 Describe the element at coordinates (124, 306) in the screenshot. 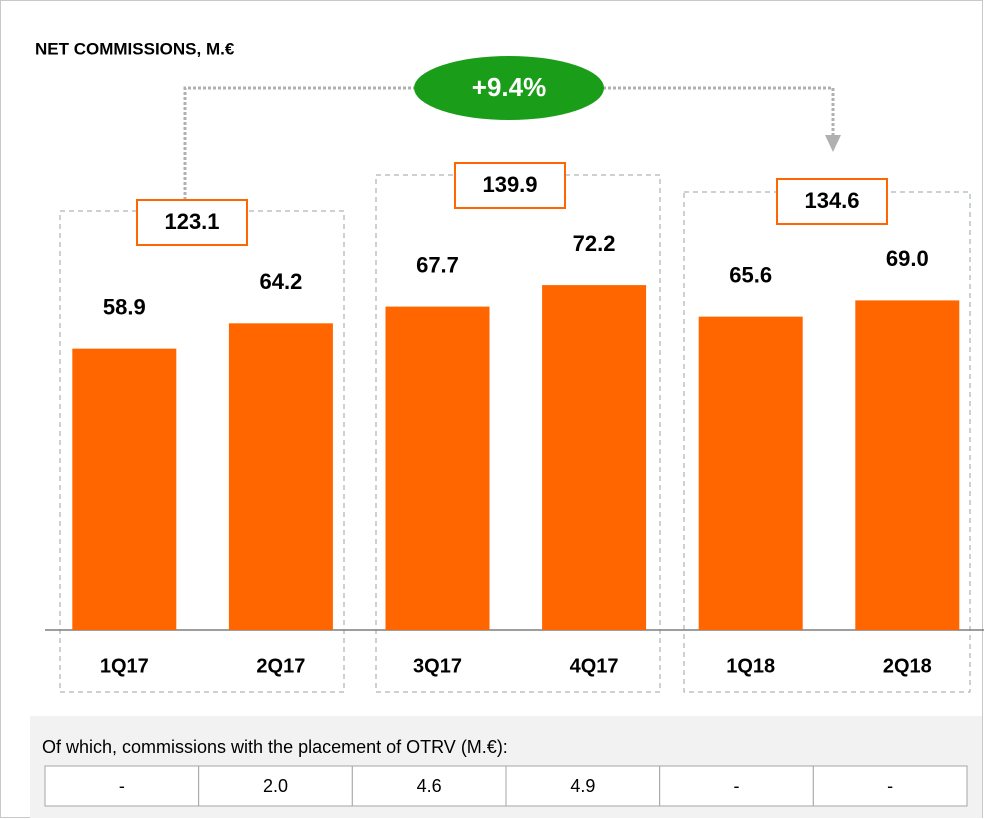

I see `value-label: 58.9` at that location.